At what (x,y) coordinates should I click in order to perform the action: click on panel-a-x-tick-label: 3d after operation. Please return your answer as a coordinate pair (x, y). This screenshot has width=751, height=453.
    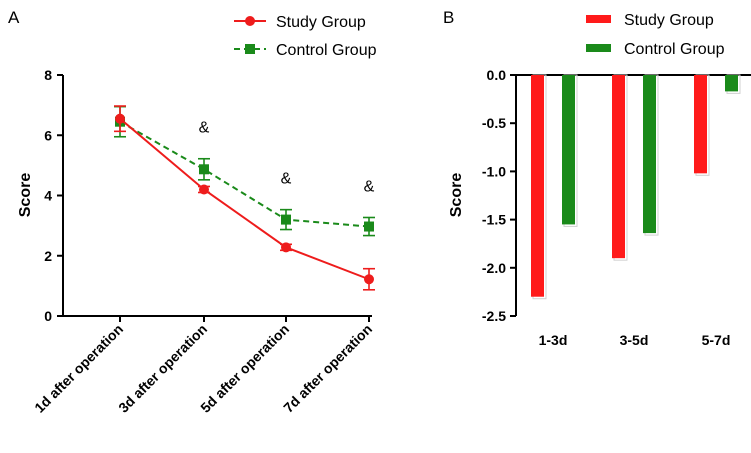
    Looking at the image, I should click on (162, 368).